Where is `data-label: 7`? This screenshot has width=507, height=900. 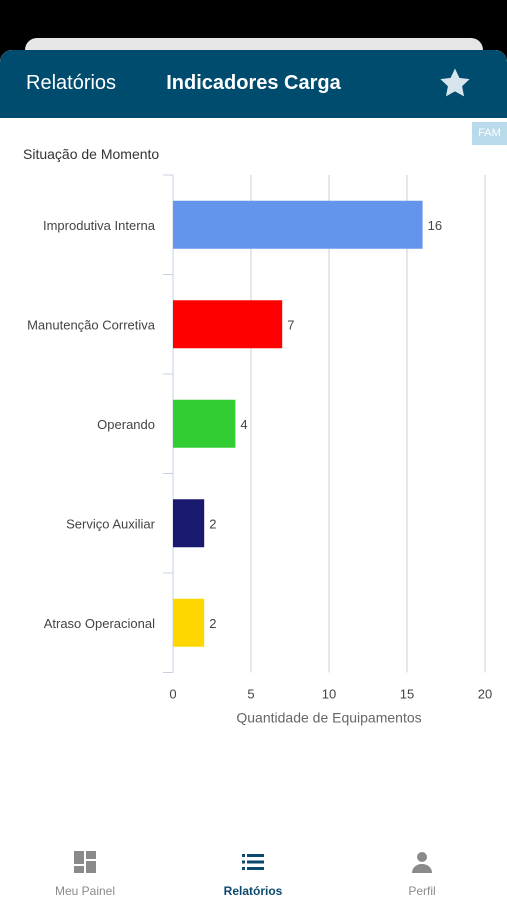
data-label: 7 is located at coordinates (290, 324).